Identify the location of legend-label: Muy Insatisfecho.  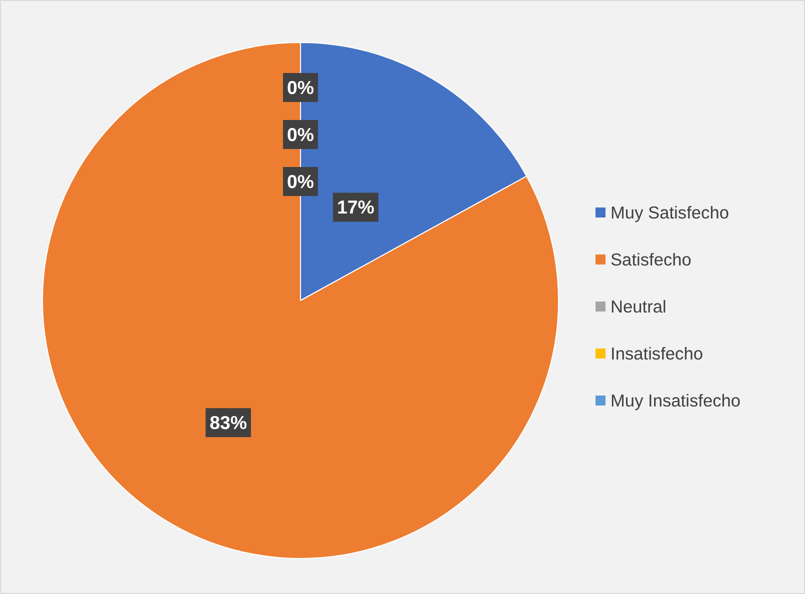
(675, 400).